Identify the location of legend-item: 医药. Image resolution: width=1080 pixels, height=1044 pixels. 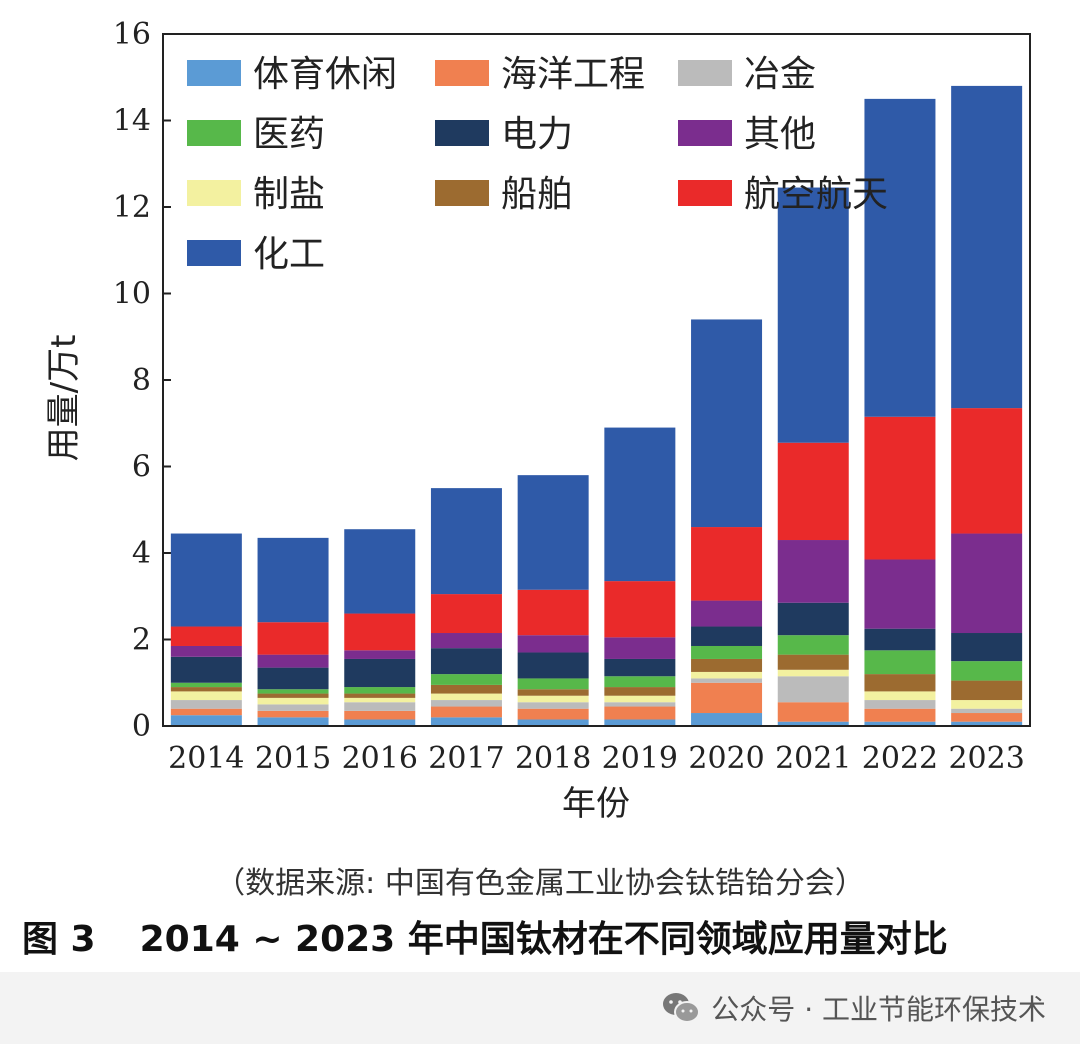
(256, 134).